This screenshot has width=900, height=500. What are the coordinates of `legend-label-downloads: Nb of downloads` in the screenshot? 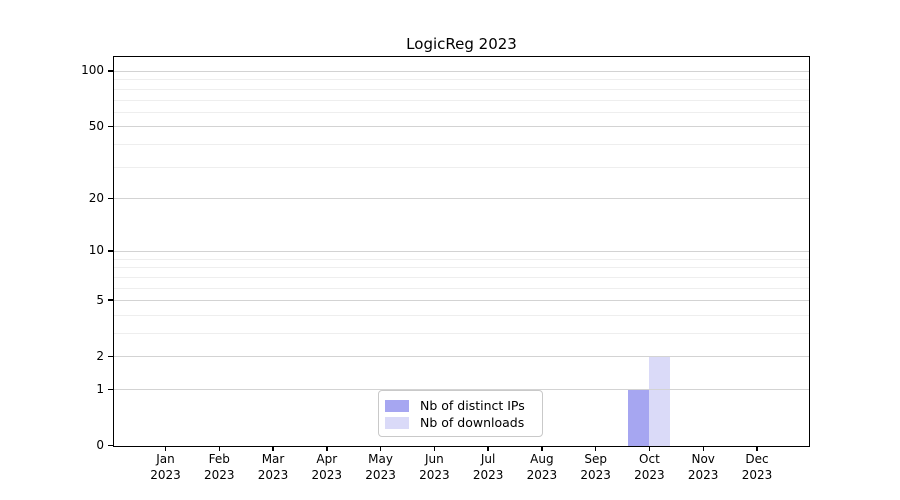 It's located at (472, 422).